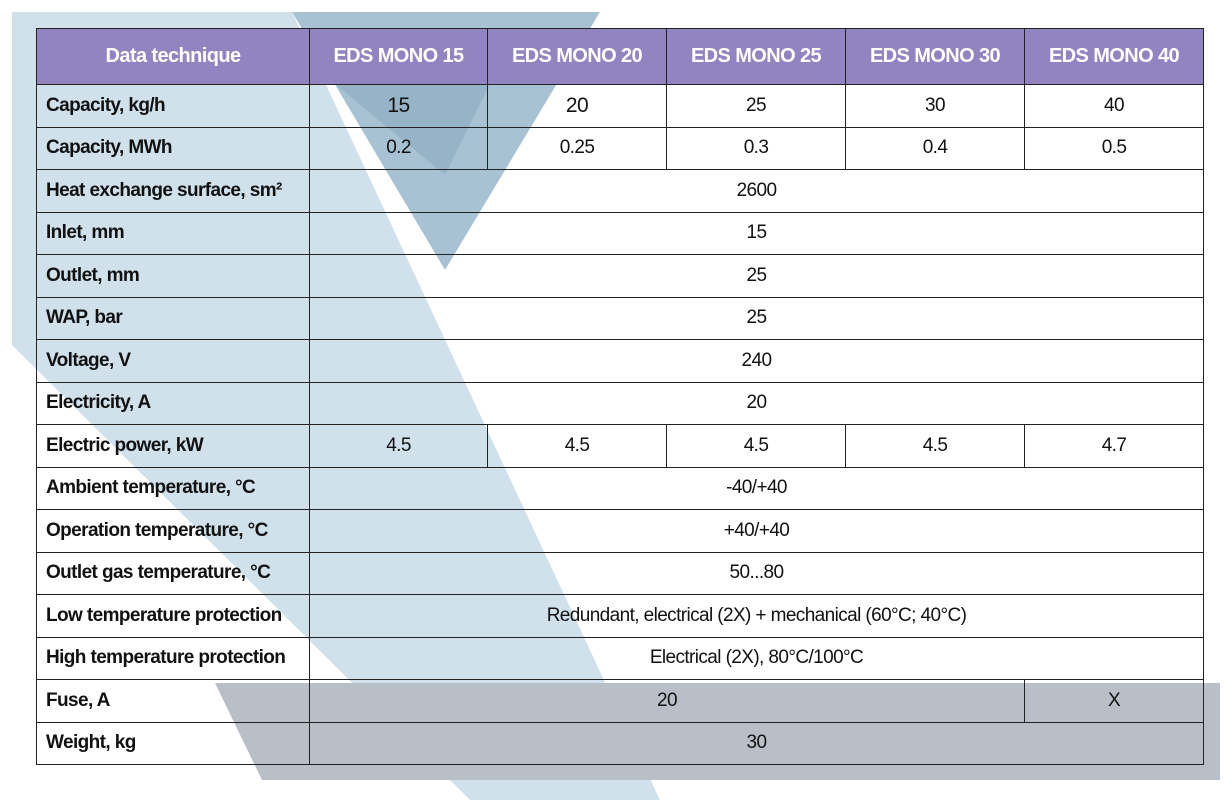 The height and width of the screenshot is (800, 1232). Describe the element at coordinates (1114, 56) in the screenshot. I see `header-model-cell: EDS MONO 40` at that location.